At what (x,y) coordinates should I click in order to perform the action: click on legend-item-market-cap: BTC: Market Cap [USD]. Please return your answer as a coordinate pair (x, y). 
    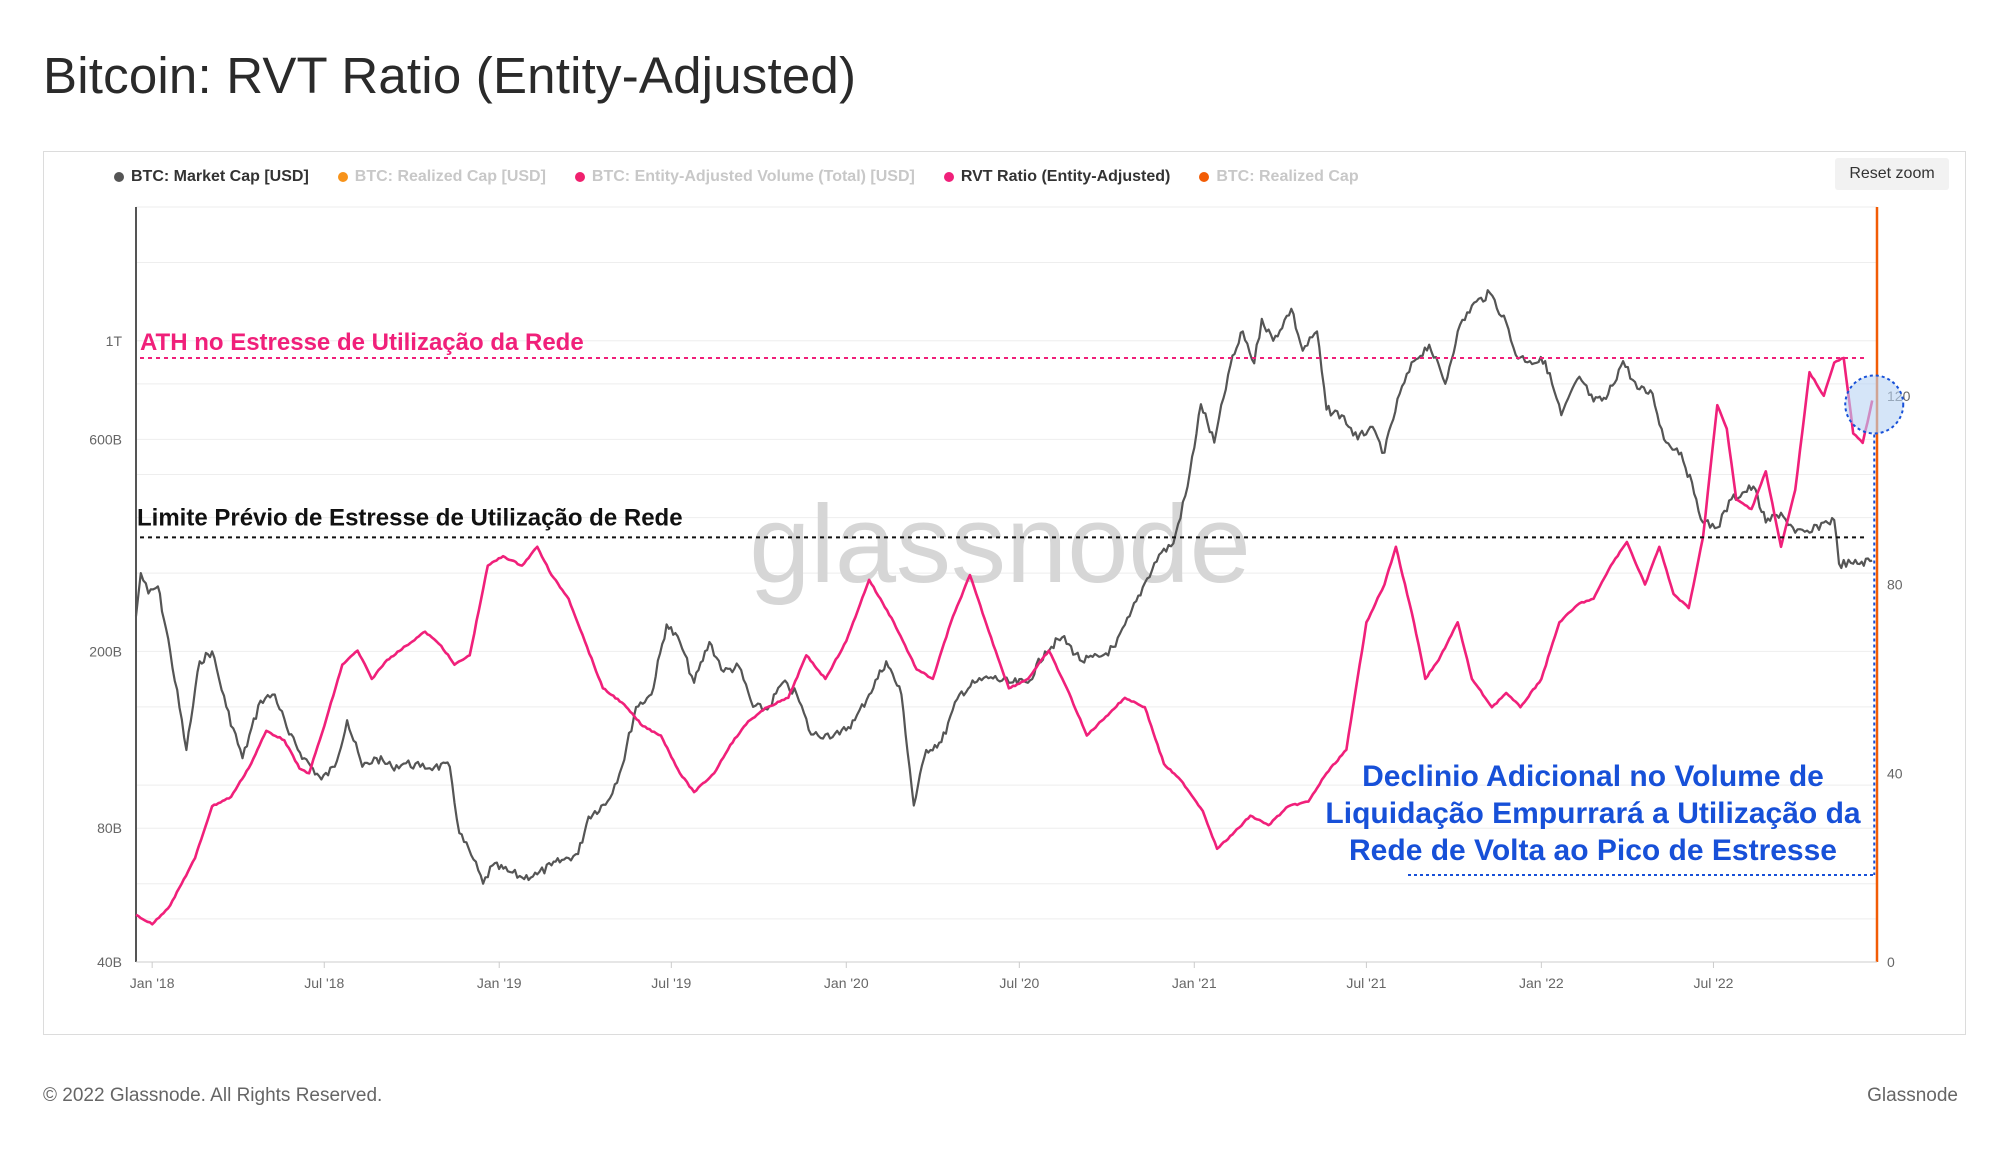
    Looking at the image, I should click on (211, 177).